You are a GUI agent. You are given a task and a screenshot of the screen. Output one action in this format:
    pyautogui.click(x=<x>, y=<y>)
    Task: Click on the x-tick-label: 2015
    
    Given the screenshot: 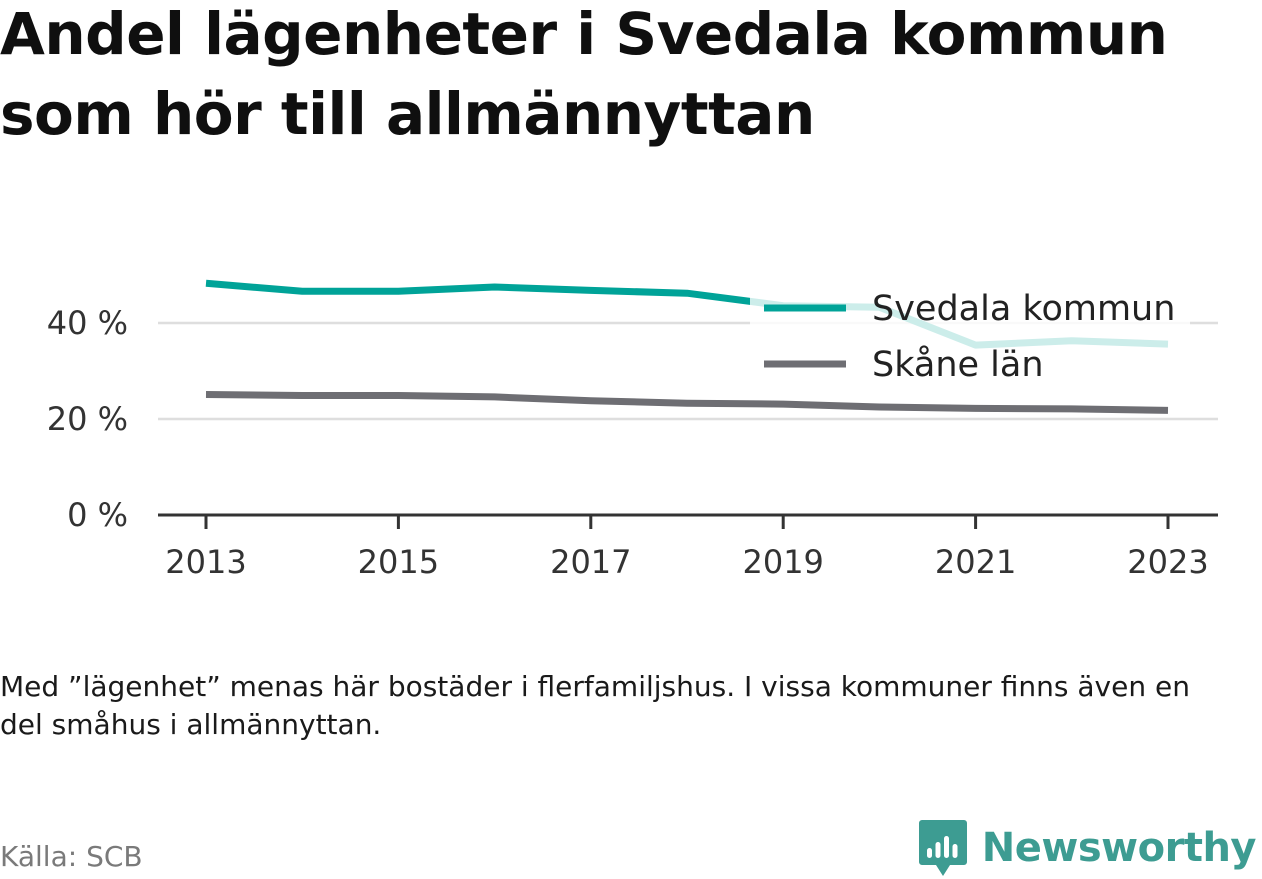 What is the action you would take?
    pyautogui.click(x=398, y=562)
    